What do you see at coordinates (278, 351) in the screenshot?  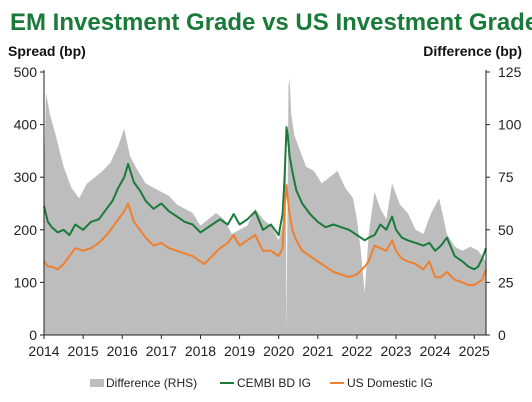 I see `x-tick-label: 2020` at bounding box center [278, 351].